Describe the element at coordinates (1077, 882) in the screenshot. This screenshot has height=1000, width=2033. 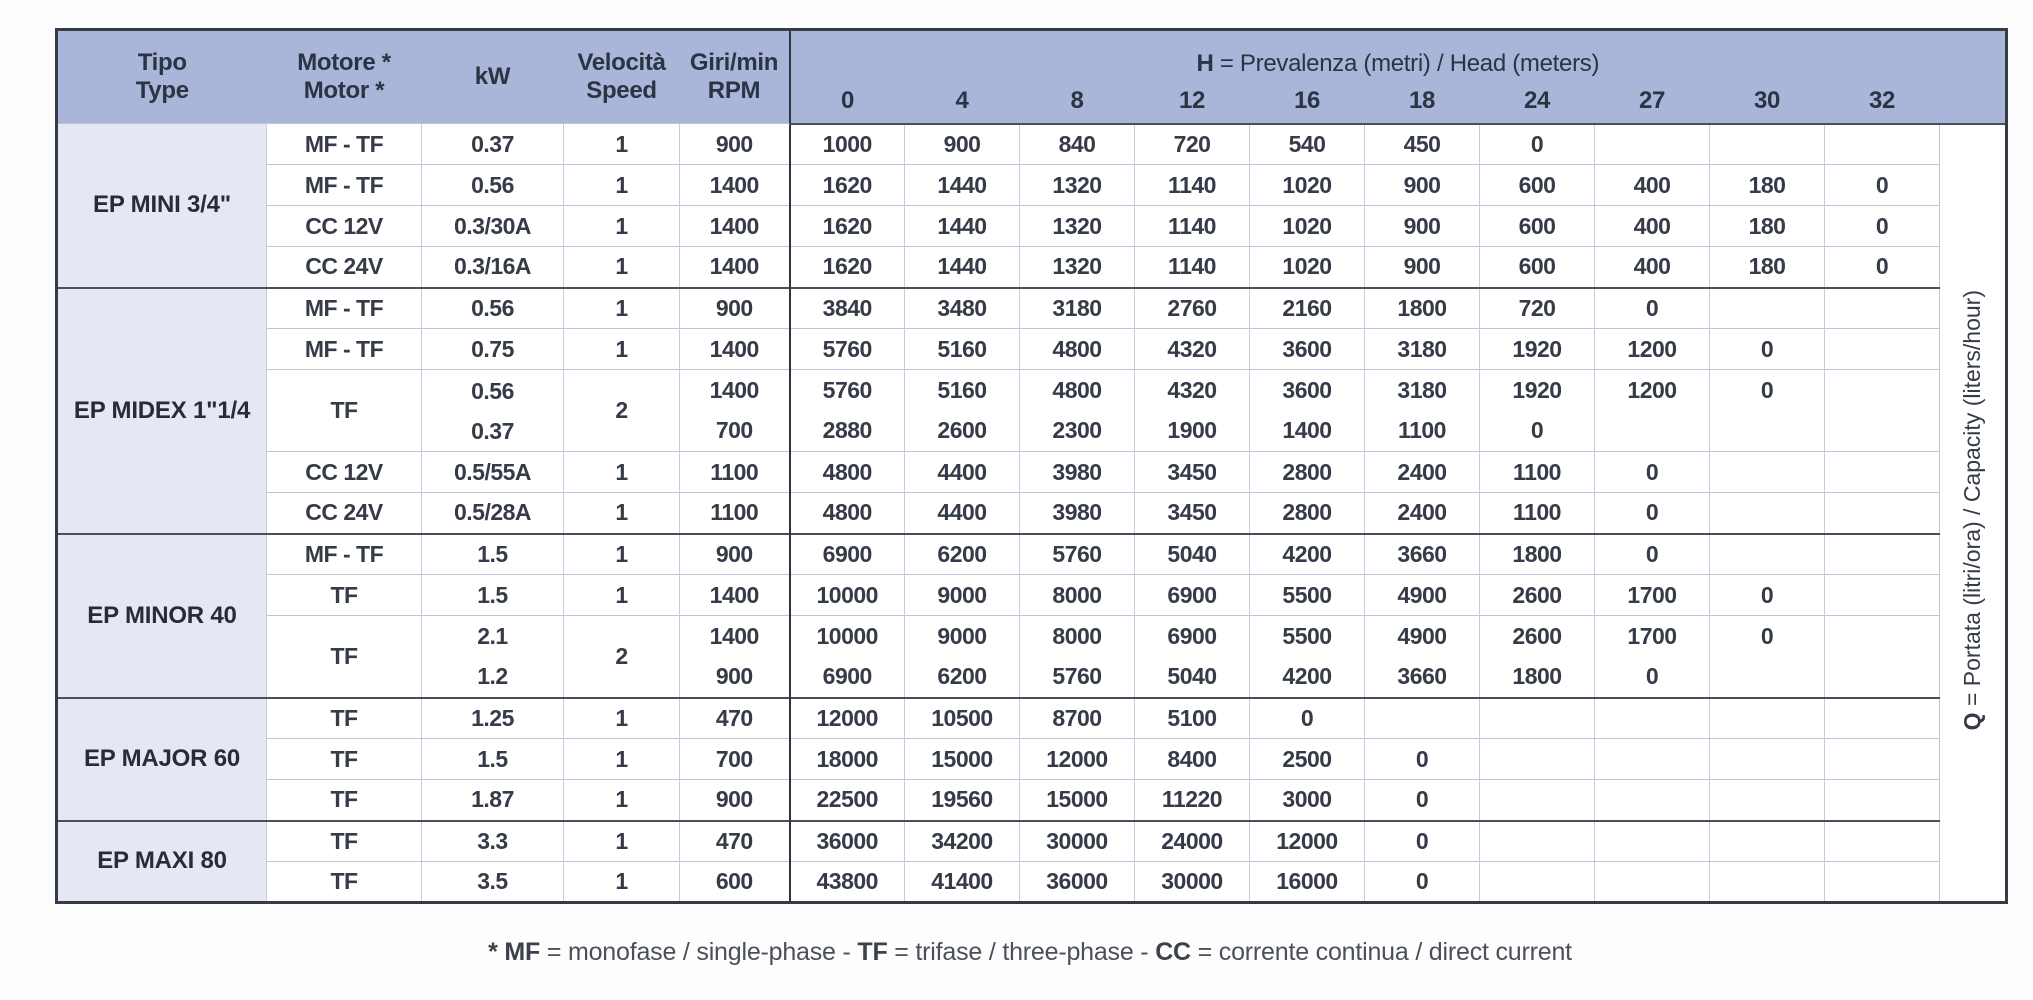
I see `capacity-cell-h8: 36000` at that location.